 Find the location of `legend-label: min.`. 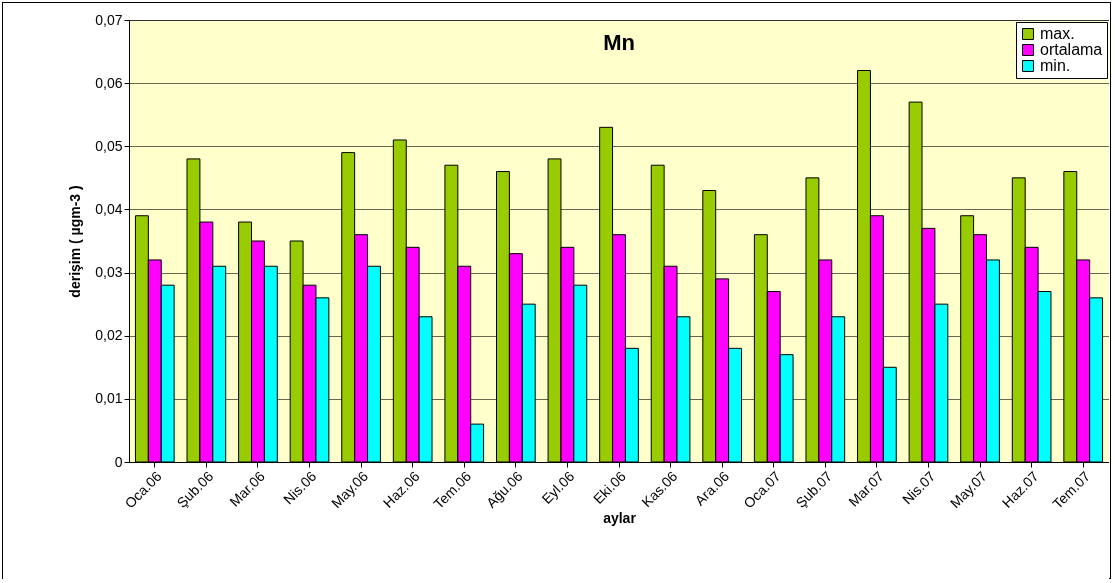

legend-label: min. is located at coordinates (1055, 65).